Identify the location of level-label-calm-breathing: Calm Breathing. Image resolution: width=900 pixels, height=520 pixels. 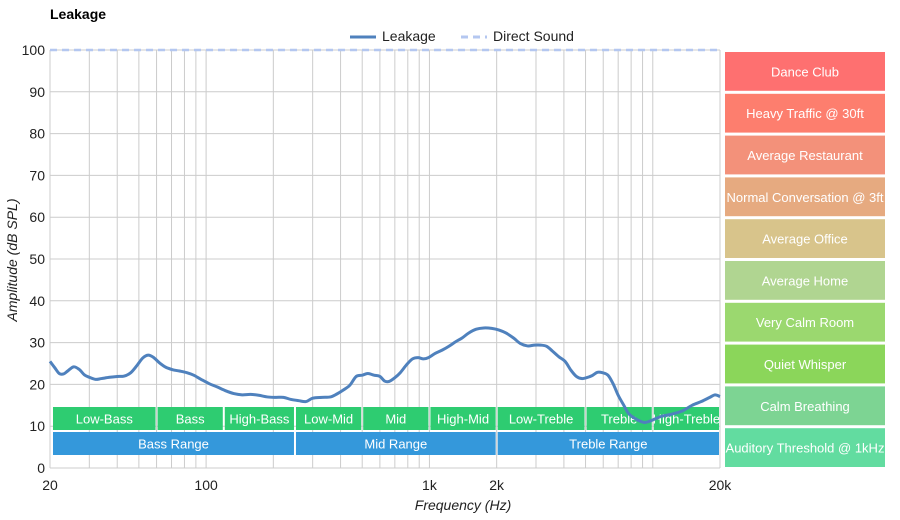
(805, 406).